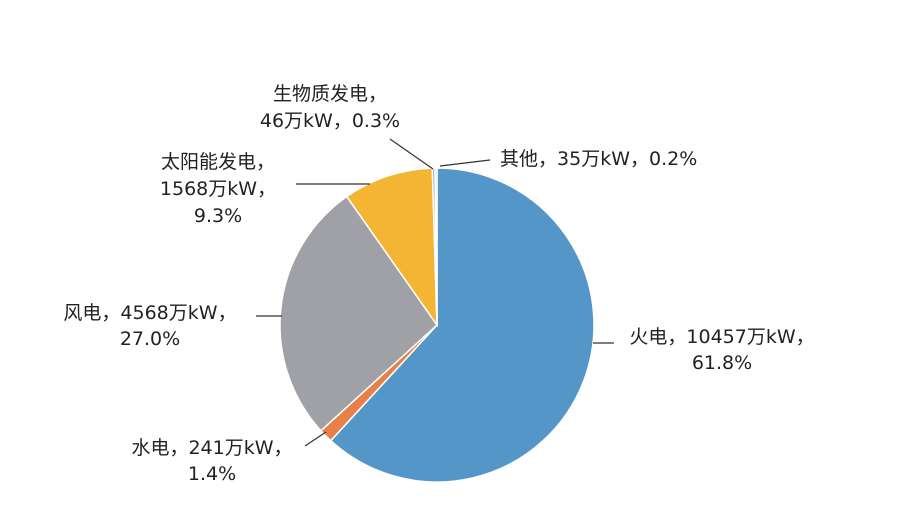 The width and height of the screenshot is (910, 522). I want to click on label-part: 4568万kW, so click(168, 313).